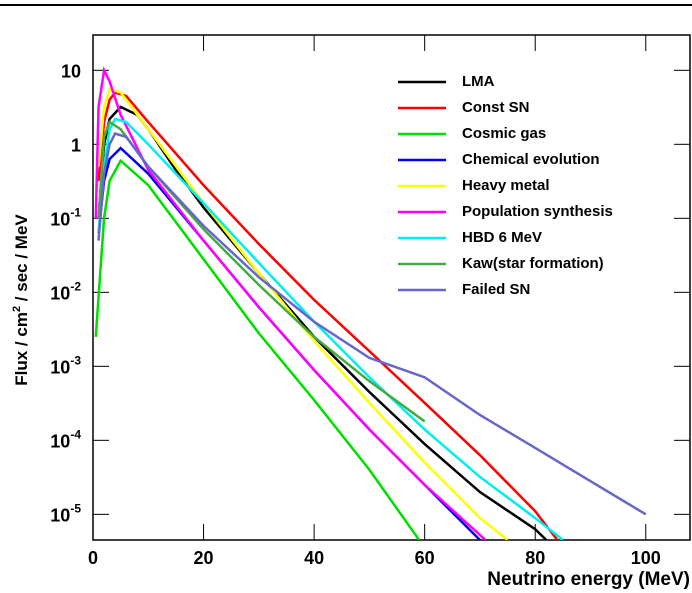 This screenshot has height=593, width=692. Describe the element at coordinates (531, 159) in the screenshot. I see `legend-label: Chemical evolution` at that location.